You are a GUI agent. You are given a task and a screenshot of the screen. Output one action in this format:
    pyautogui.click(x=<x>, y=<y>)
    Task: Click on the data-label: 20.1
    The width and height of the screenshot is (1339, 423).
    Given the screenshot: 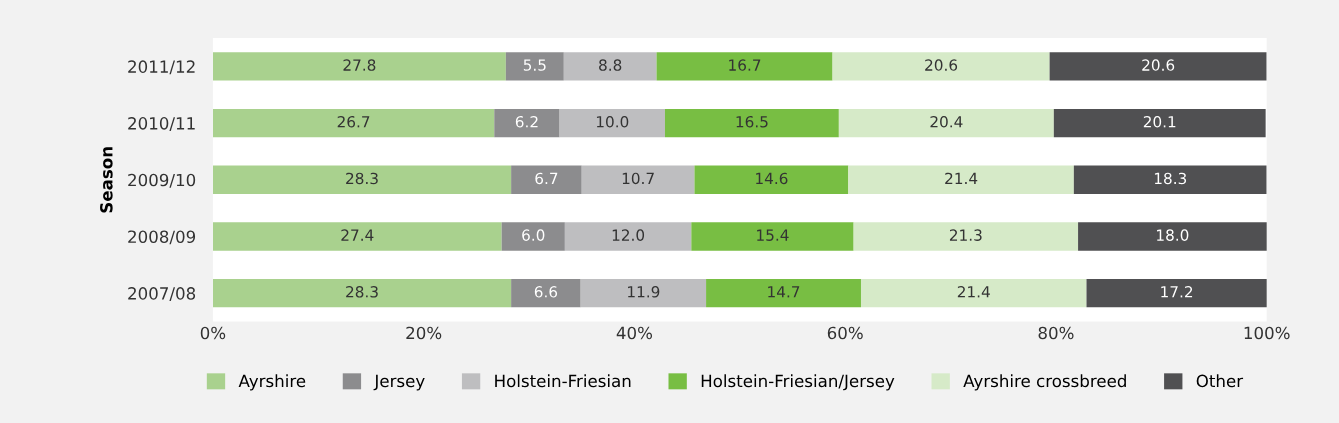 What is the action you would take?
    pyautogui.click(x=1159, y=121)
    